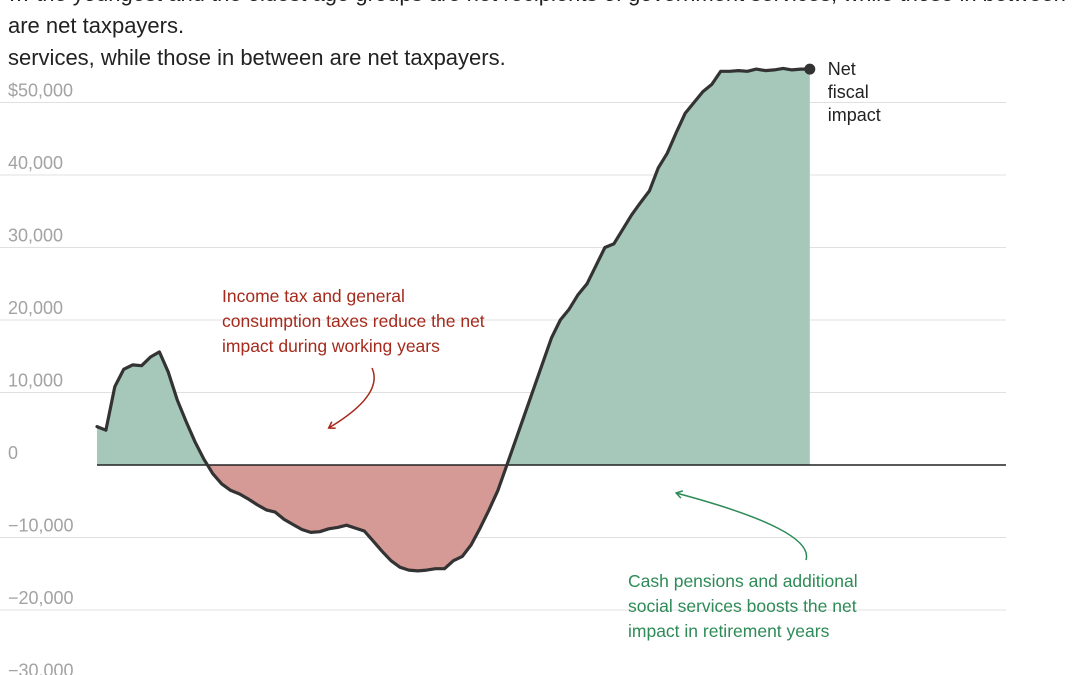 The image size is (1080, 675). What do you see at coordinates (357, 518) in the screenshot?
I see `negative-area` at bounding box center [357, 518].